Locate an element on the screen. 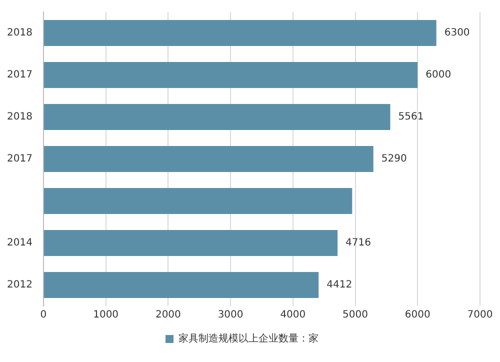  data-label: 6300 is located at coordinates (457, 33).